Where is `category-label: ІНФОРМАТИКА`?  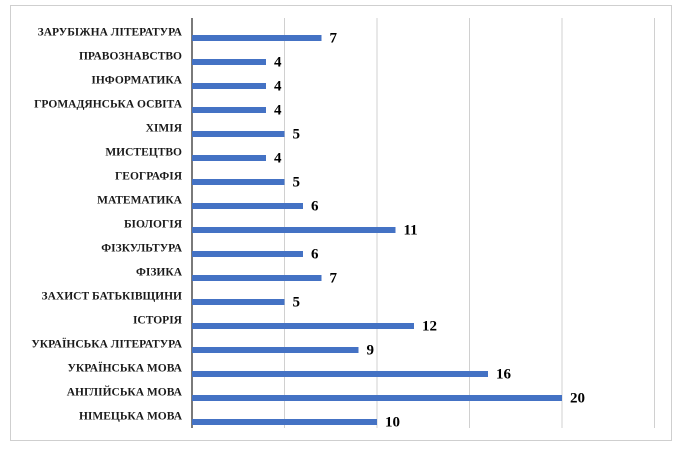
category-label: ІНФОРМАТИКА is located at coordinates (136, 81).